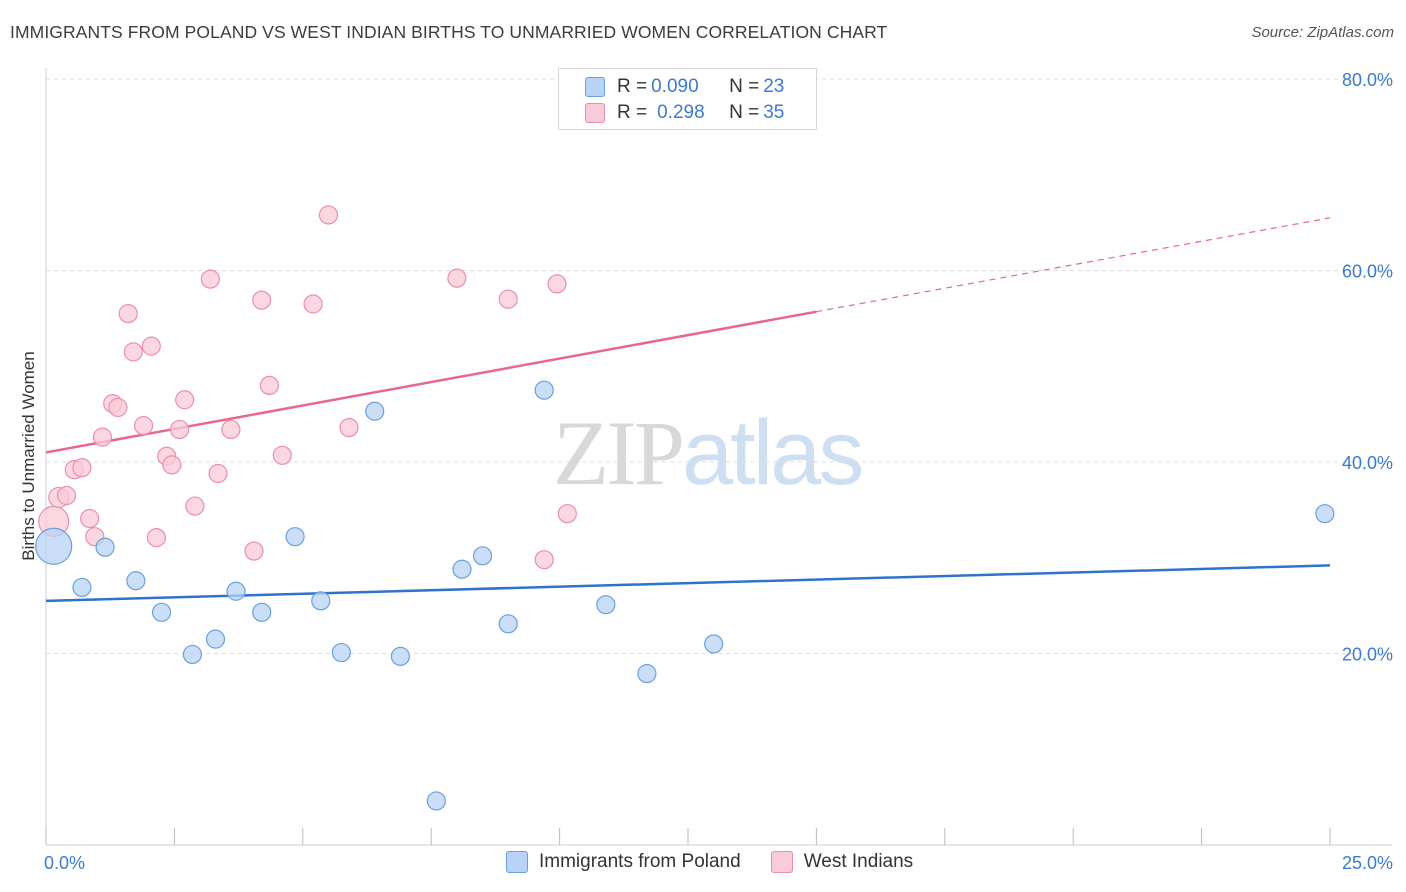  What do you see at coordinates (517, 862) in the screenshot?
I see `series-swatch-blue` at bounding box center [517, 862].